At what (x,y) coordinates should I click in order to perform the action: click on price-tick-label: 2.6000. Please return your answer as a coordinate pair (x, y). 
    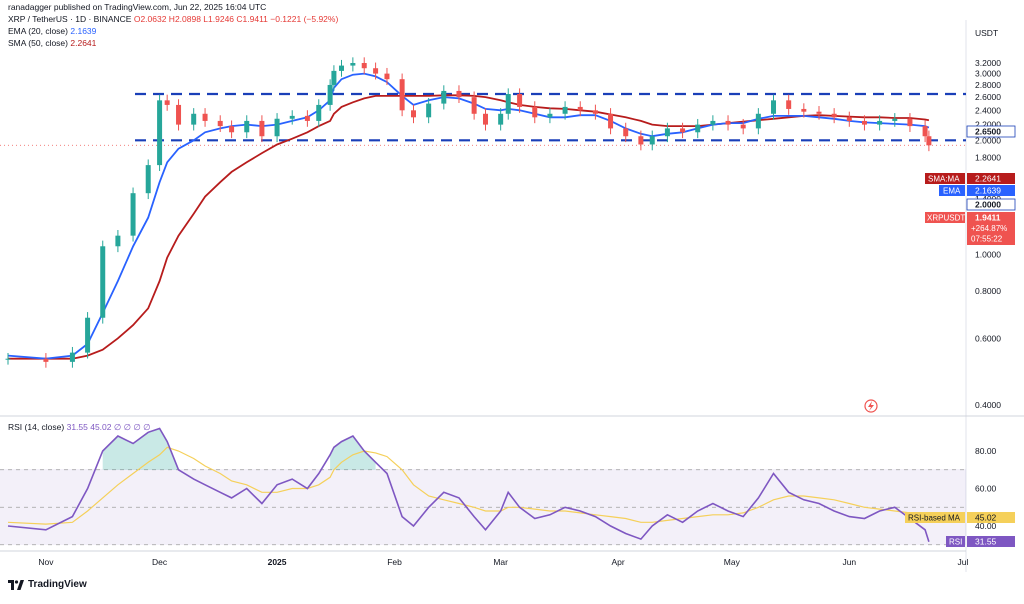
    Looking at the image, I should click on (988, 97).